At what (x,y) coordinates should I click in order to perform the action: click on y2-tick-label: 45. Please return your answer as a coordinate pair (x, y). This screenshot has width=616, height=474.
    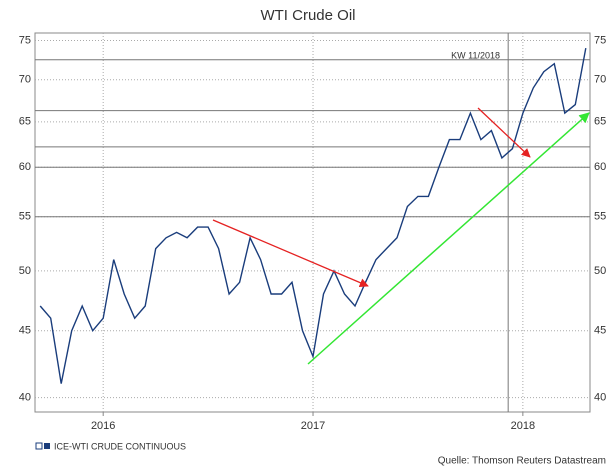
    Looking at the image, I should click on (600, 331).